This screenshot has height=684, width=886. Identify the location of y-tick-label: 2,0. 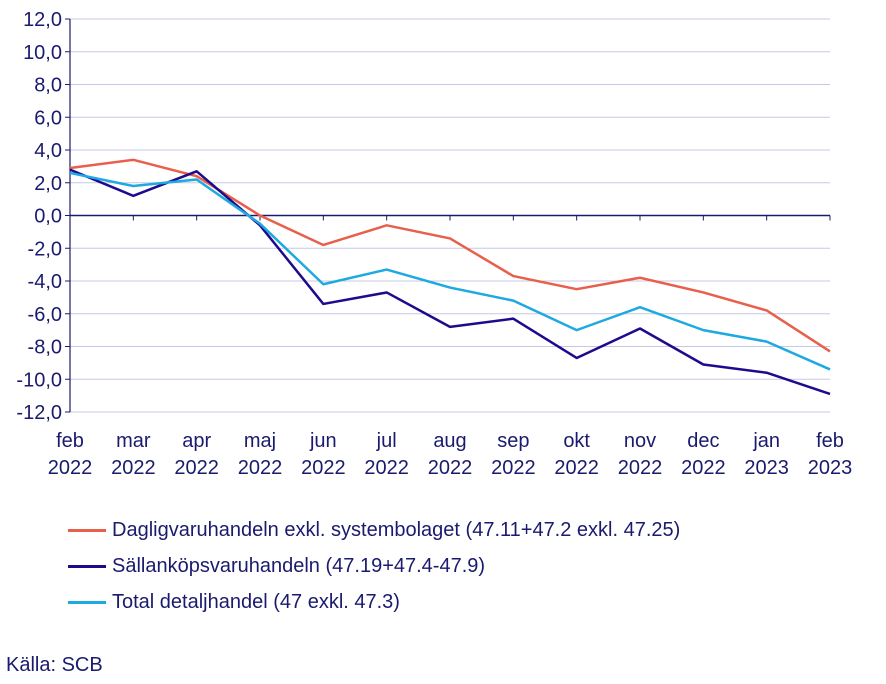
(48, 184).